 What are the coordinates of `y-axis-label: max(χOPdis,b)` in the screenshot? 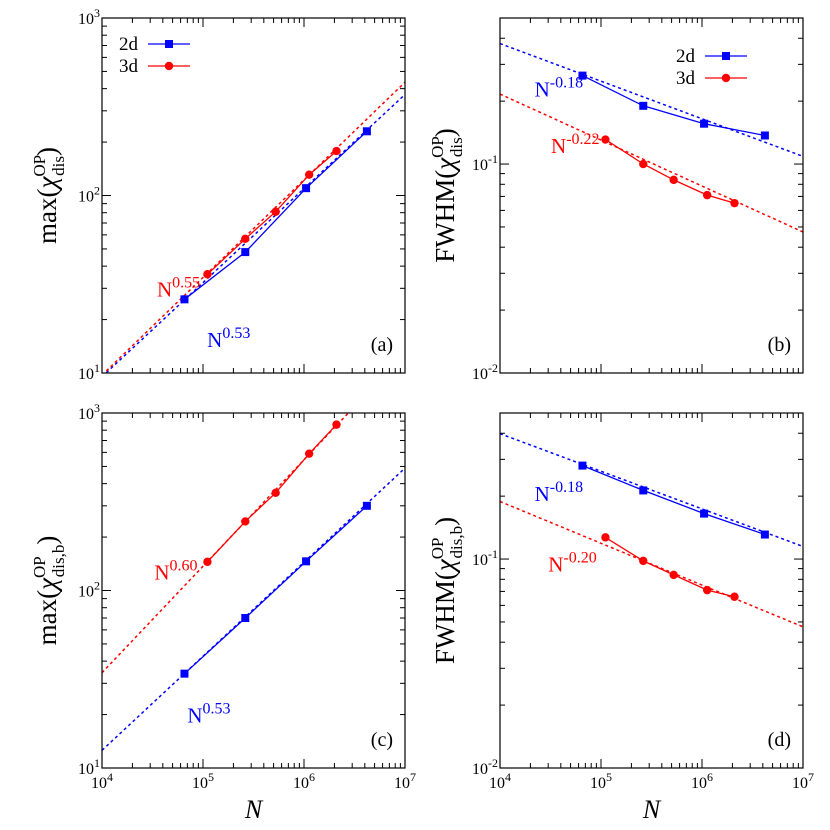 It's located at (49, 591).